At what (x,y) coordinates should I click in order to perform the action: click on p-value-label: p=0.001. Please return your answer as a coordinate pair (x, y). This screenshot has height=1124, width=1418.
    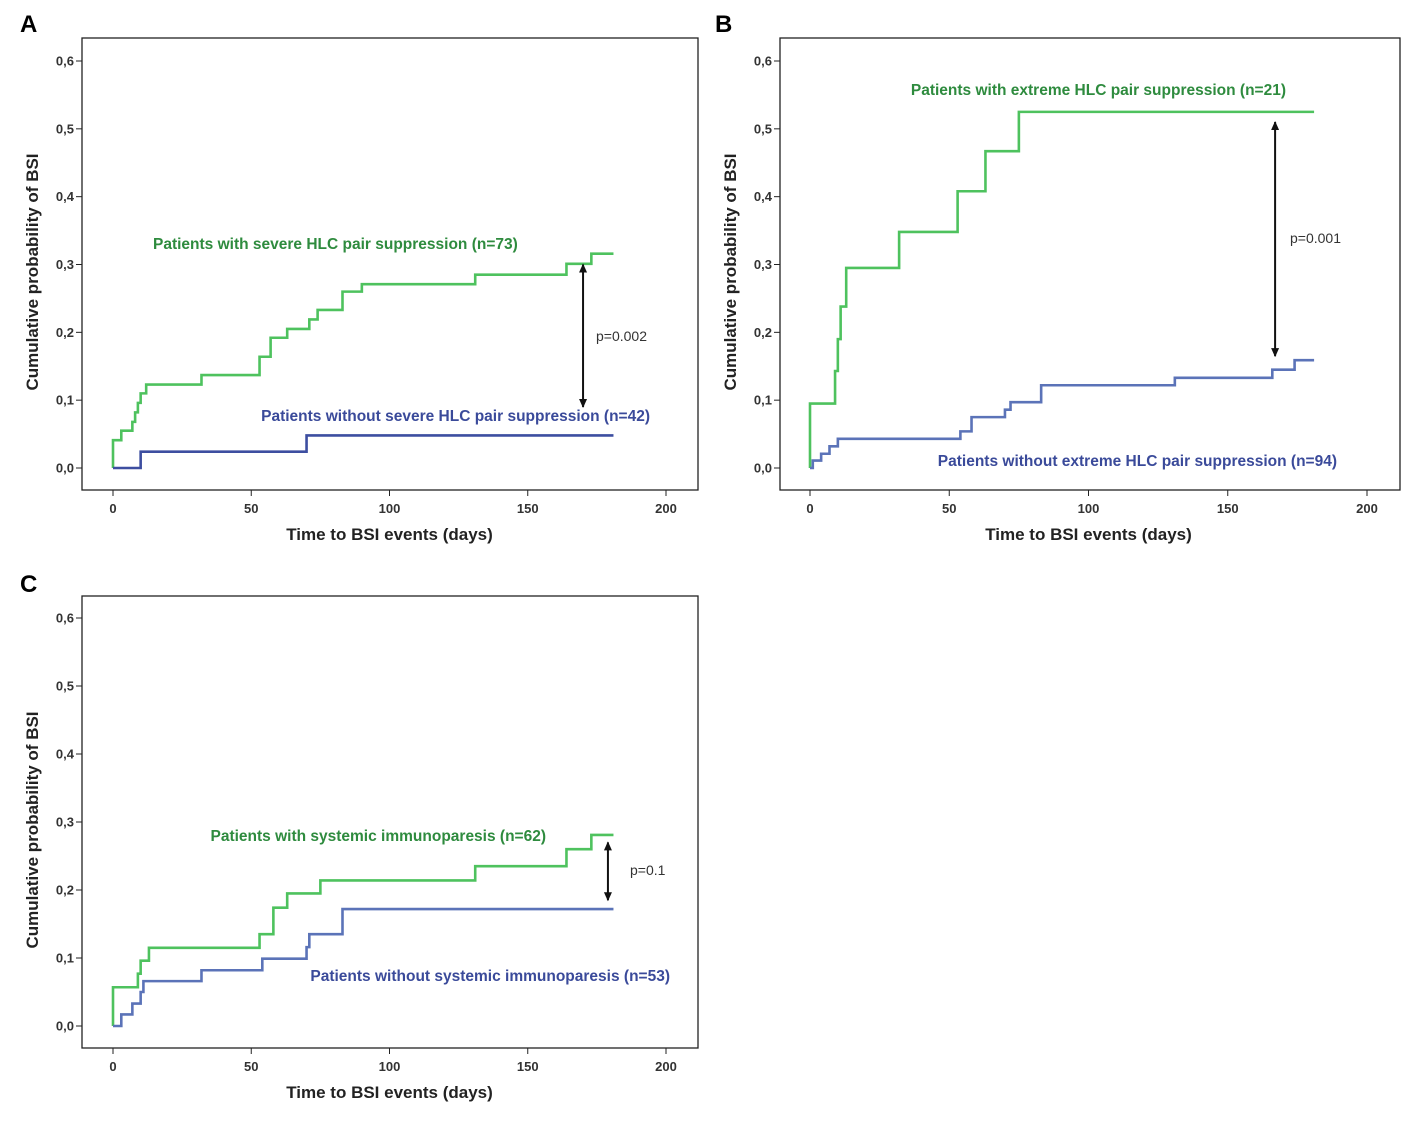
    Looking at the image, I should click on (1315, 238).